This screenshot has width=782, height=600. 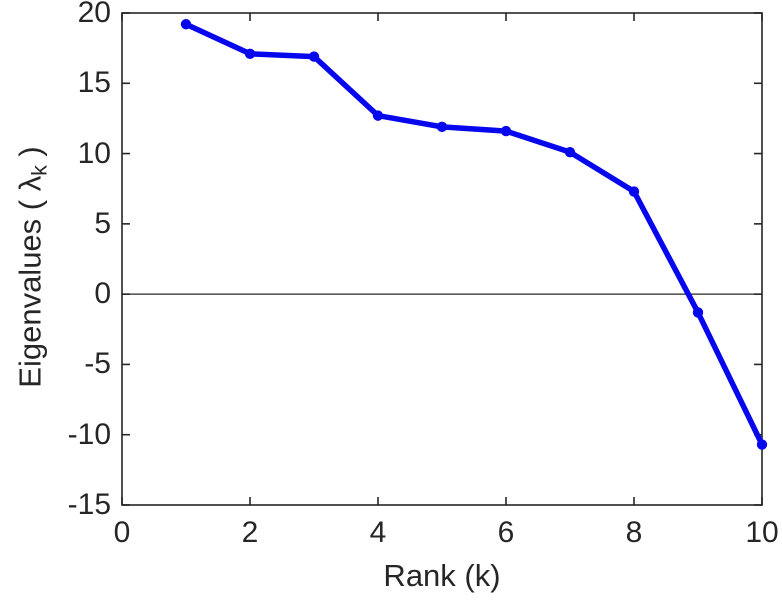 I want to click on y-tick-label: 15, so click(x=94, y=83).